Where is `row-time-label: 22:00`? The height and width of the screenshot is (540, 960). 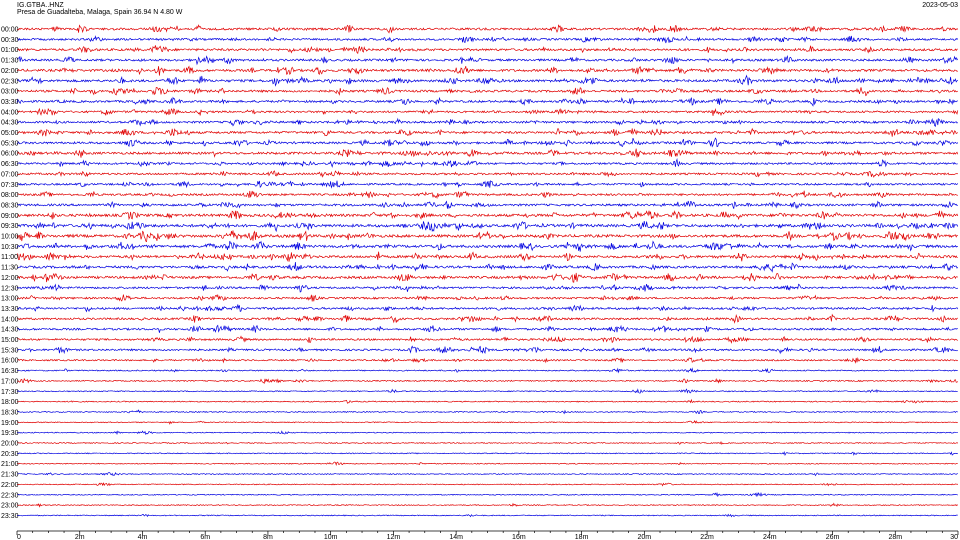
row-time-label: 22:00 is located at coordinates (10, 485).